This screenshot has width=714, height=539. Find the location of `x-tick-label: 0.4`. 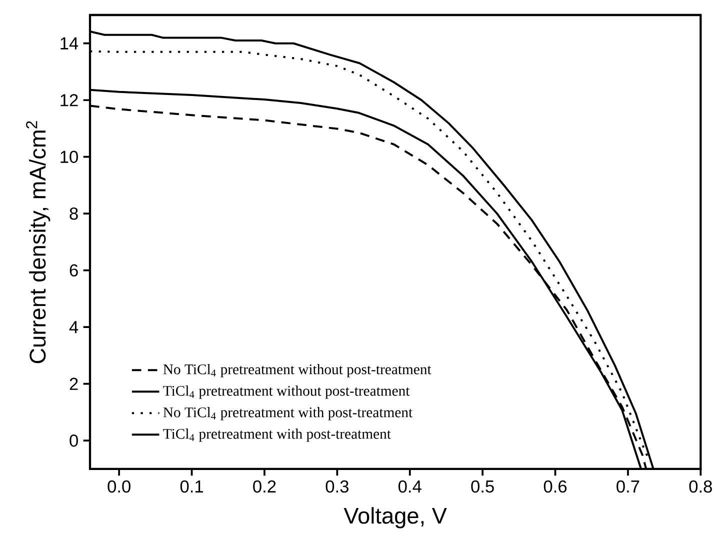

x-tick-label: 0.4 is located at coordinates (410, 486).